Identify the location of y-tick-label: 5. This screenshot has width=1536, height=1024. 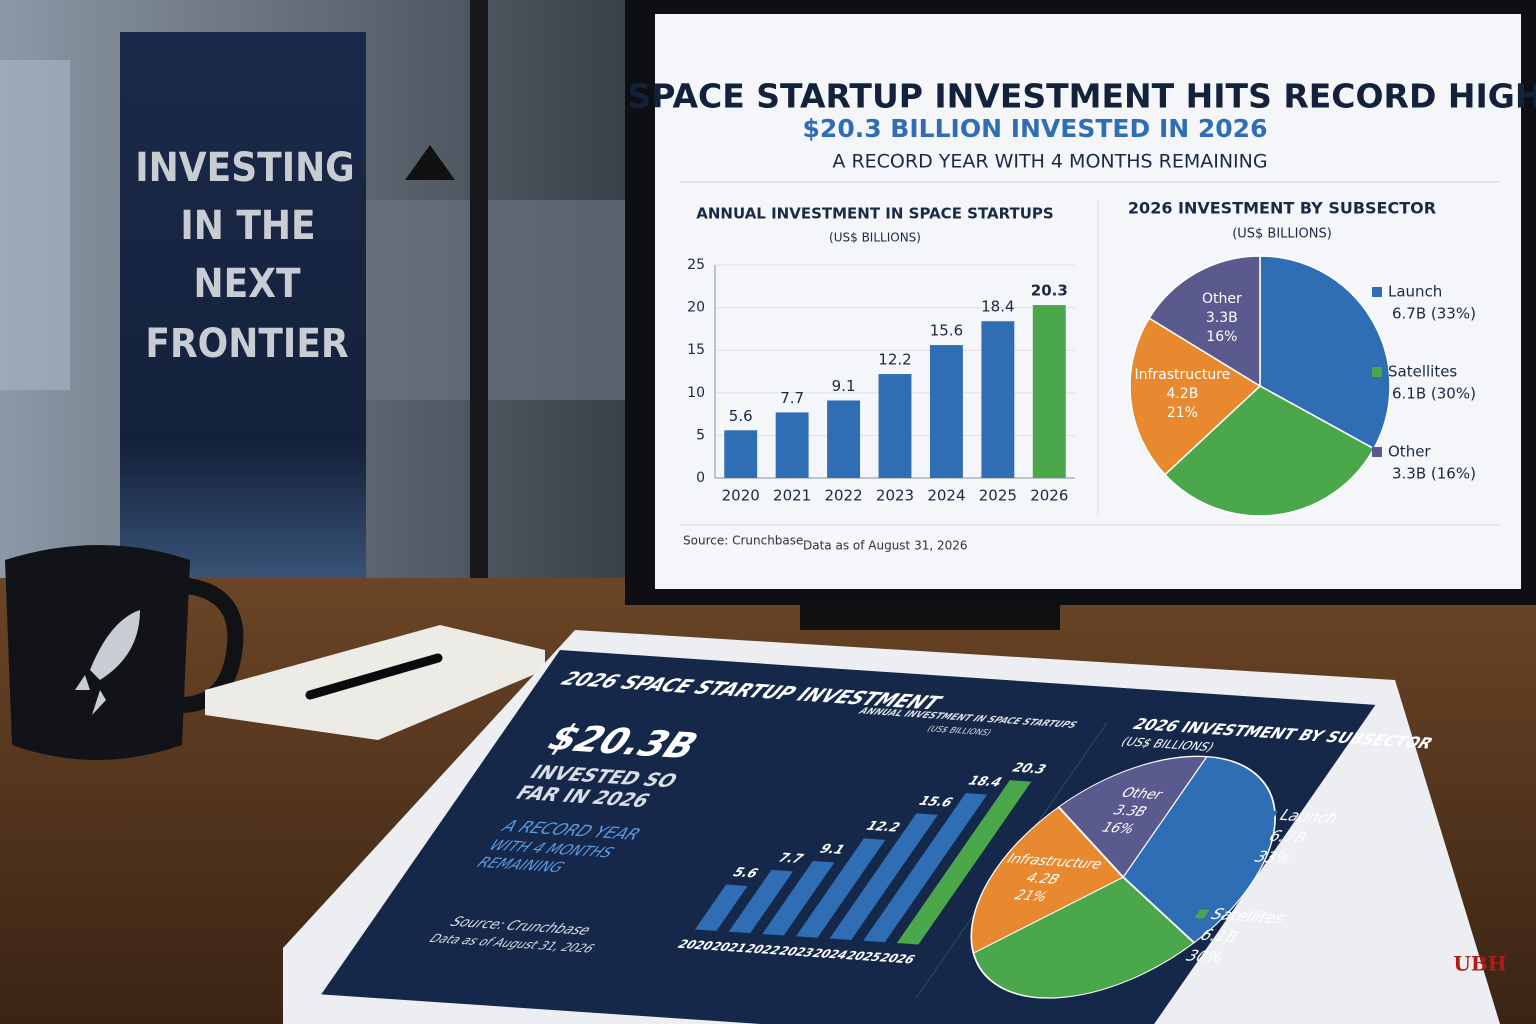
(700, 435).